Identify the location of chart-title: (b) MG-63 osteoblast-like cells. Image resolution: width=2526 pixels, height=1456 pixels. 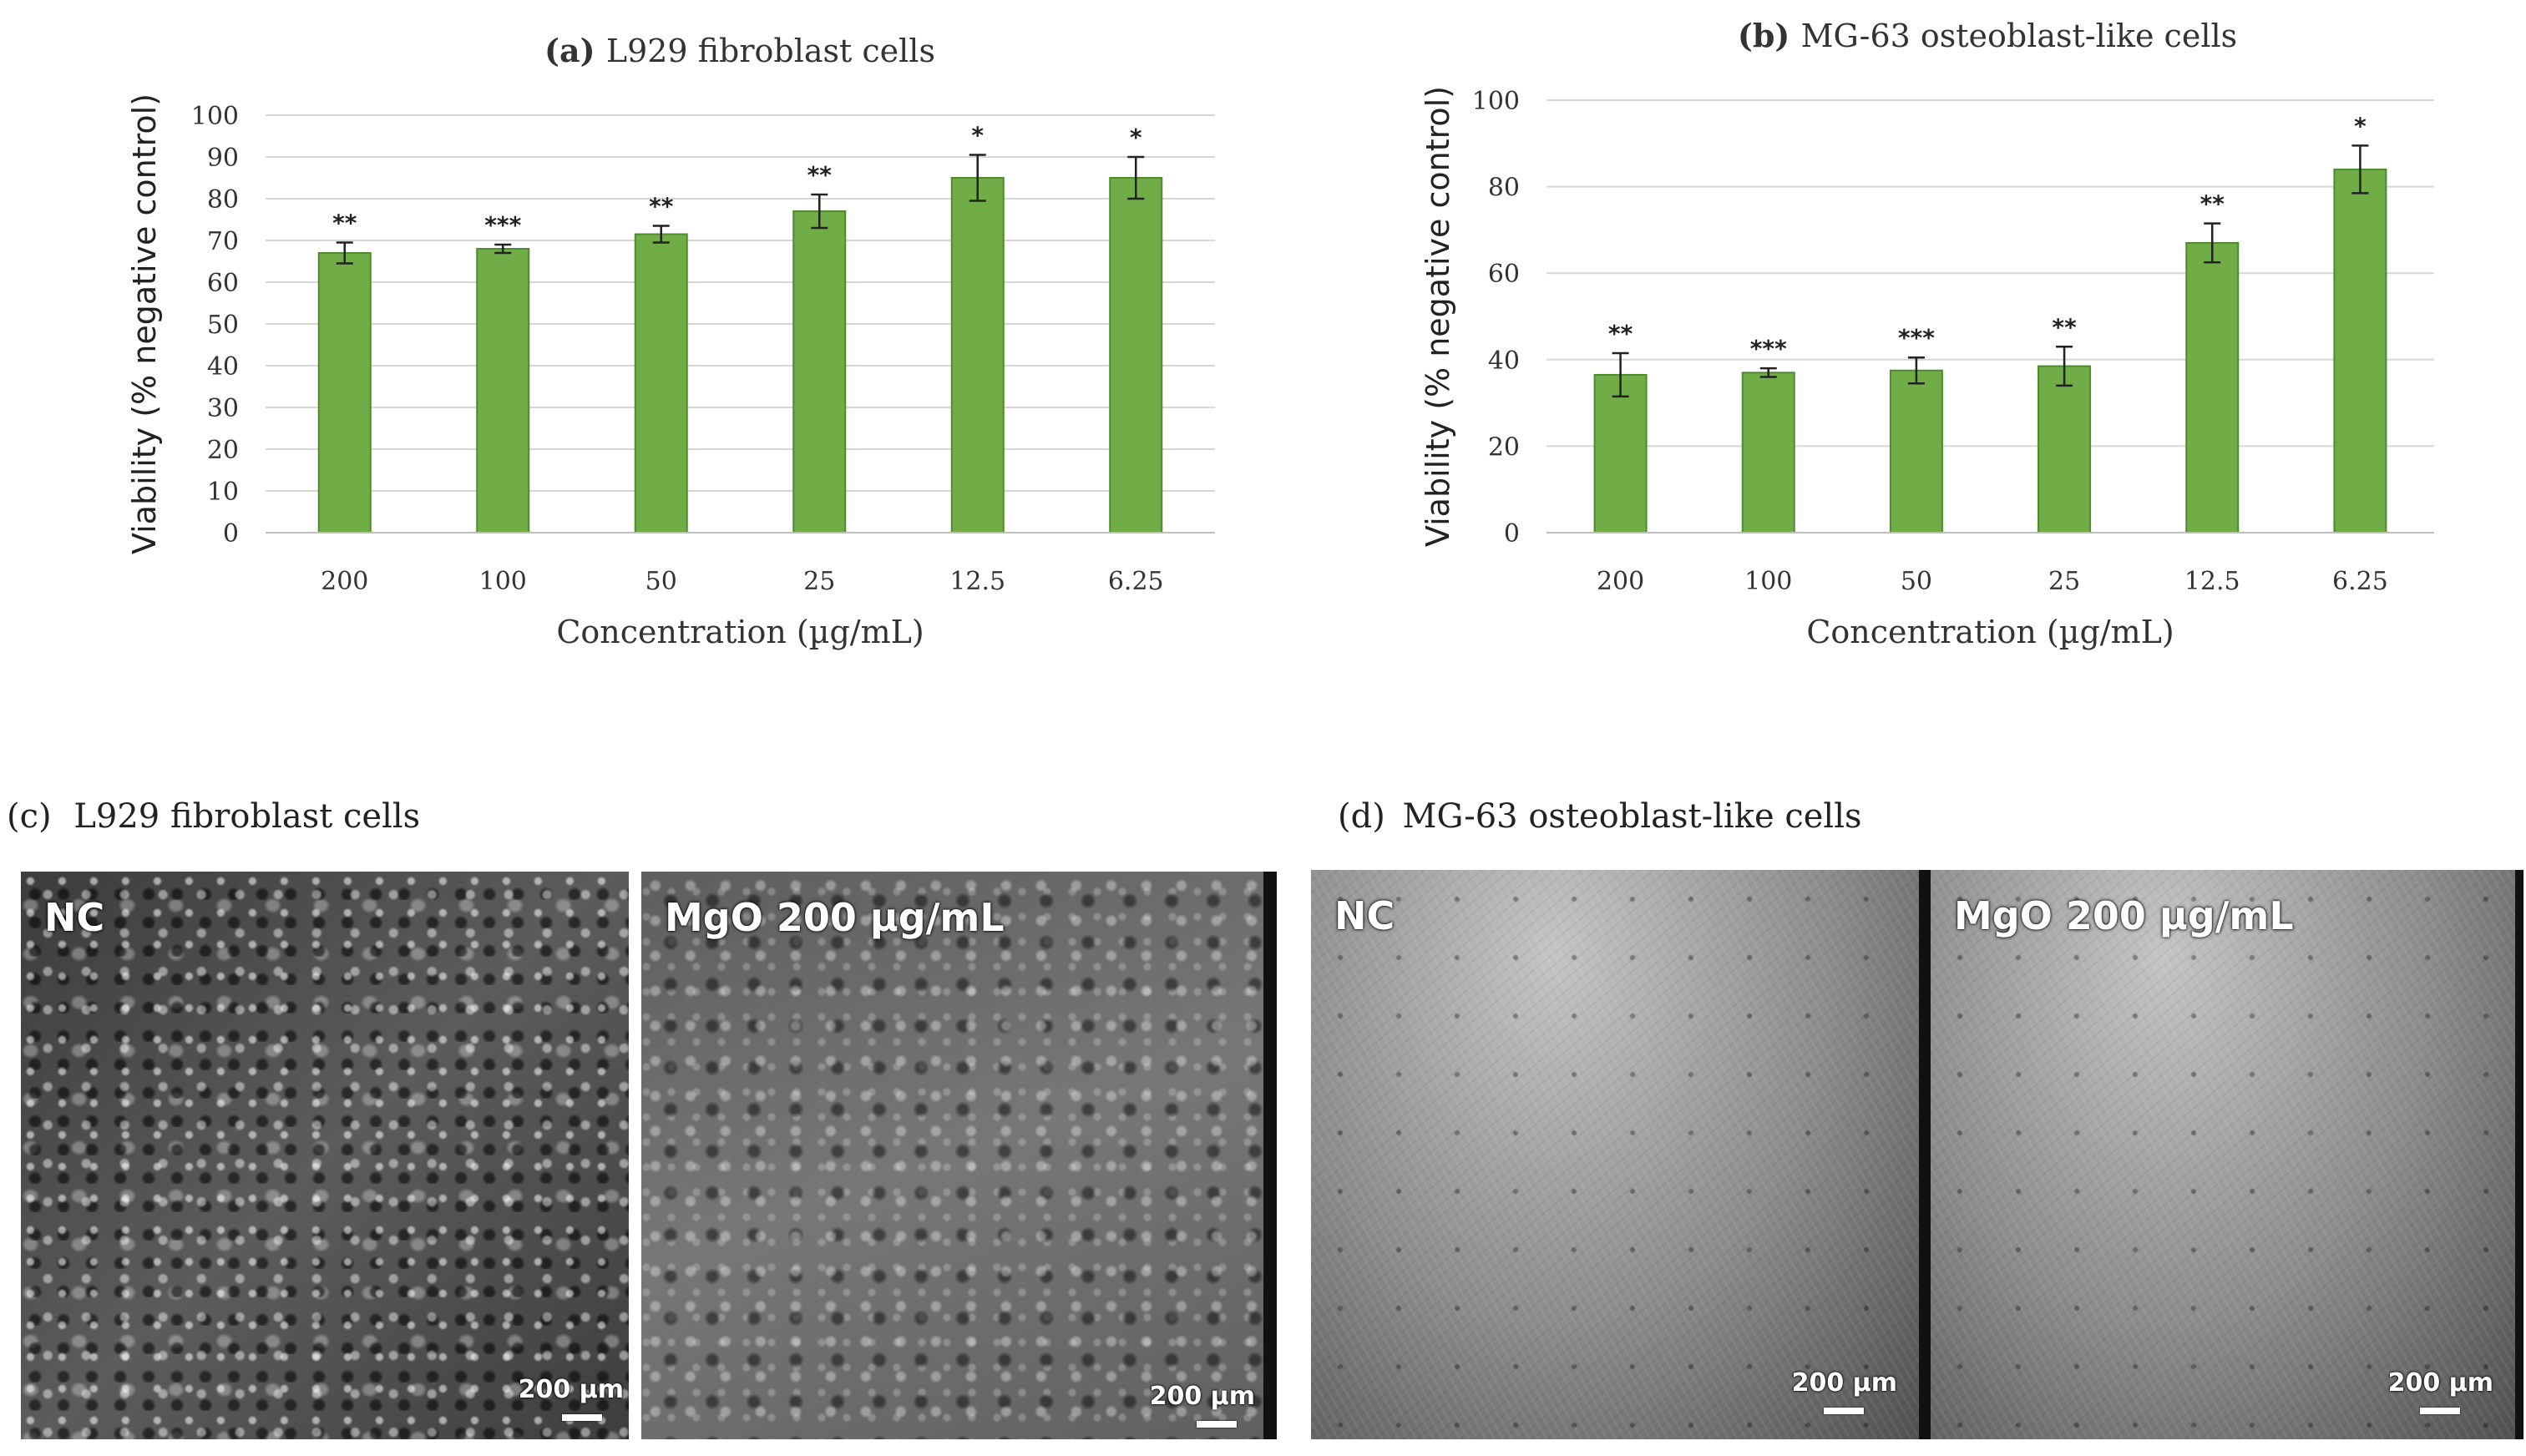
(1988, 35).